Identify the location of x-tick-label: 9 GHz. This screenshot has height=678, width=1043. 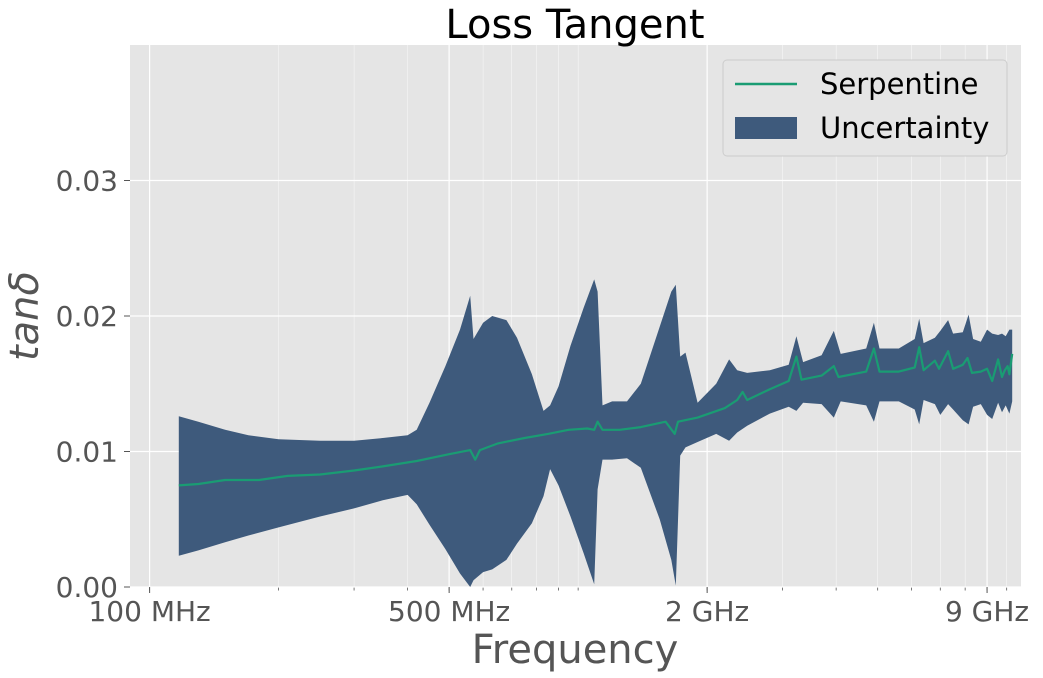
(987, 611).